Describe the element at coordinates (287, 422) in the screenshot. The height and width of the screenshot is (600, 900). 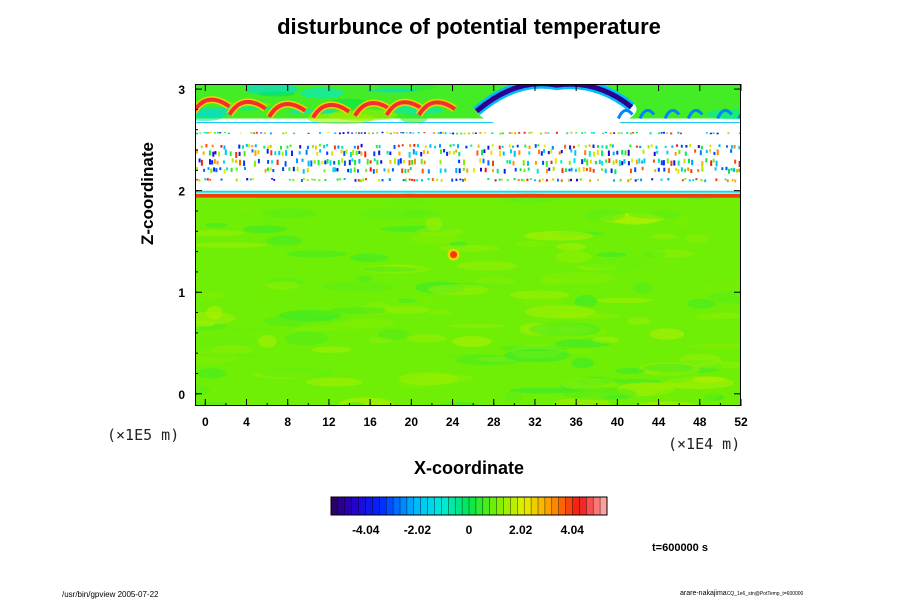
I see `x-tick-label: 8` at that location.